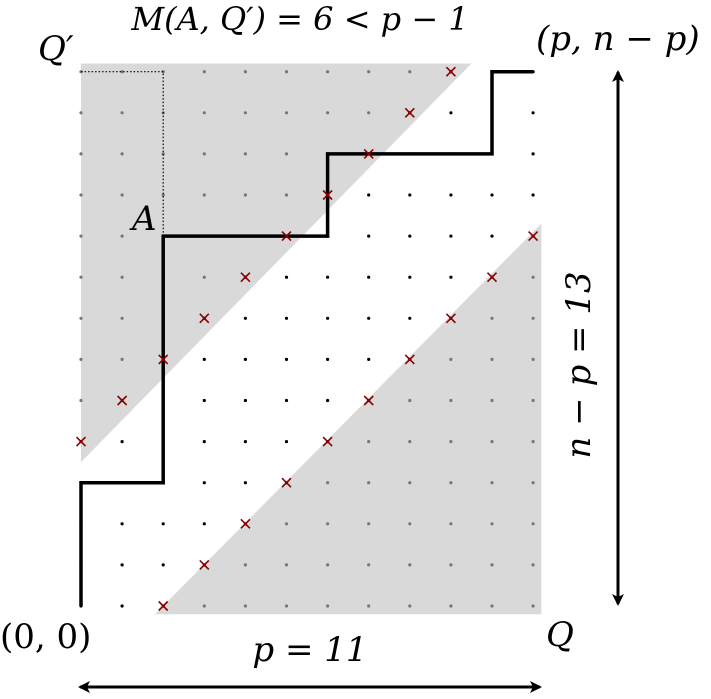 The width and height of the screenshot is (711, 699). What do you see at coordinates (143, 219) in the screenshot?
I see `label-point-a: A` at bounding box center [143, 219].